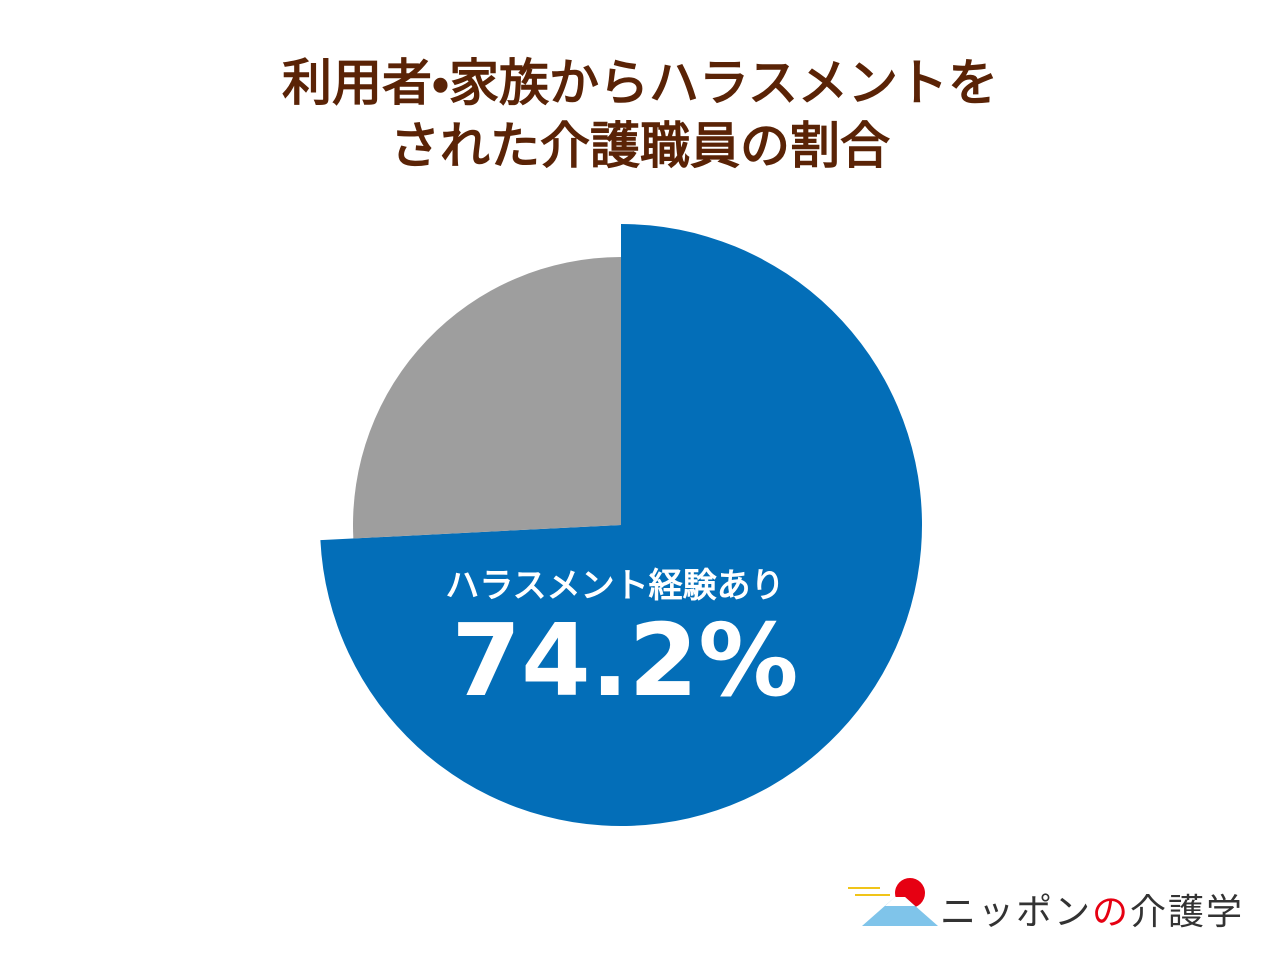 The height and width of the screenshot is (960, 1280). I want to click on logo-part: ニッポン, so click(1016, 912).